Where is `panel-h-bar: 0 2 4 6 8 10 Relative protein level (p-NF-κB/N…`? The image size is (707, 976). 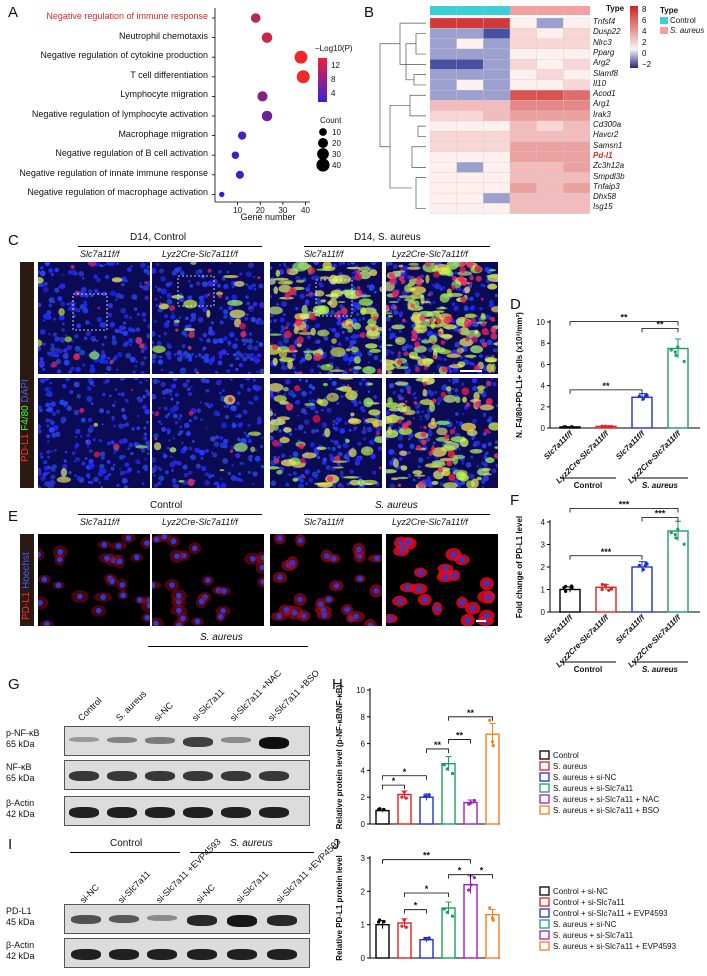 panel-h-bar: 0 2 4 6 8 10 Relative protein level (p-NF-κB/N… is located at coordinates (518, 757).